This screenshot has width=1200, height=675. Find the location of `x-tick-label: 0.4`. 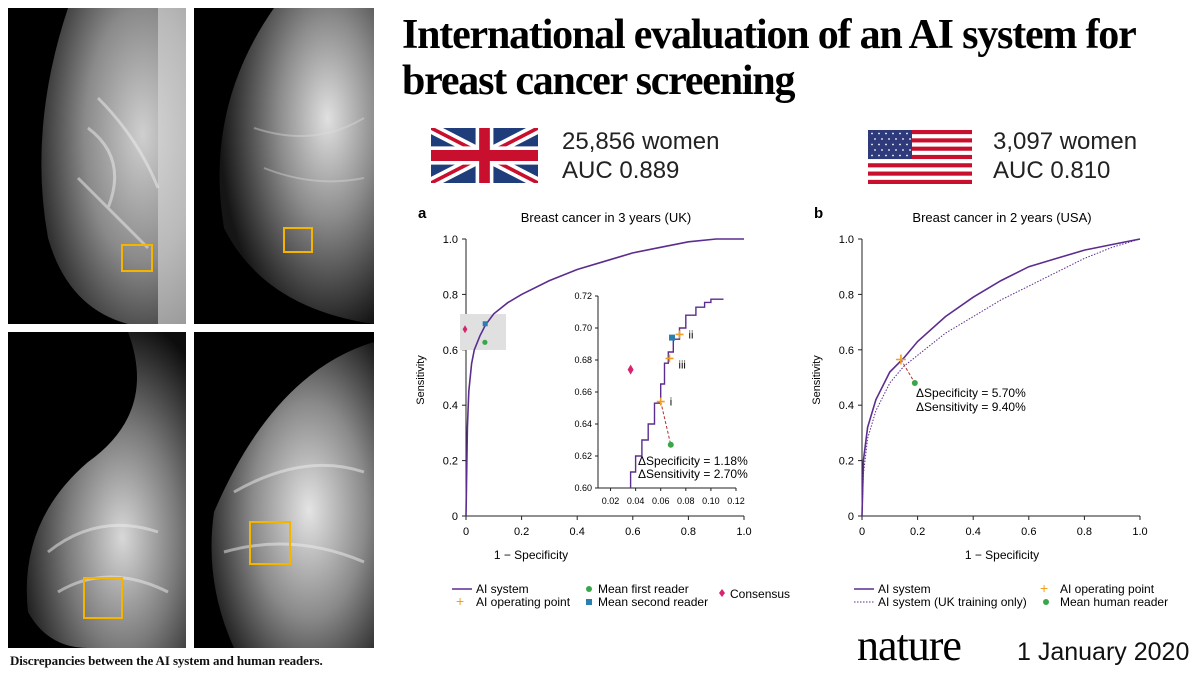

x-tick-label: 0.4 is located at coordinates (973, 532).